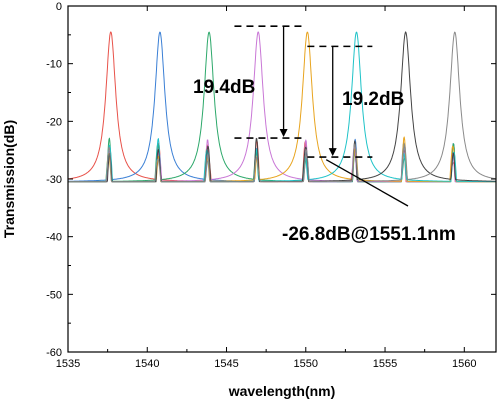 This screenshot has width=498, height=405. What do you see at coordinates (332, 152) in the screenshot?
I see `annotation-2-arrow-head` at bounding box center [332, 152].